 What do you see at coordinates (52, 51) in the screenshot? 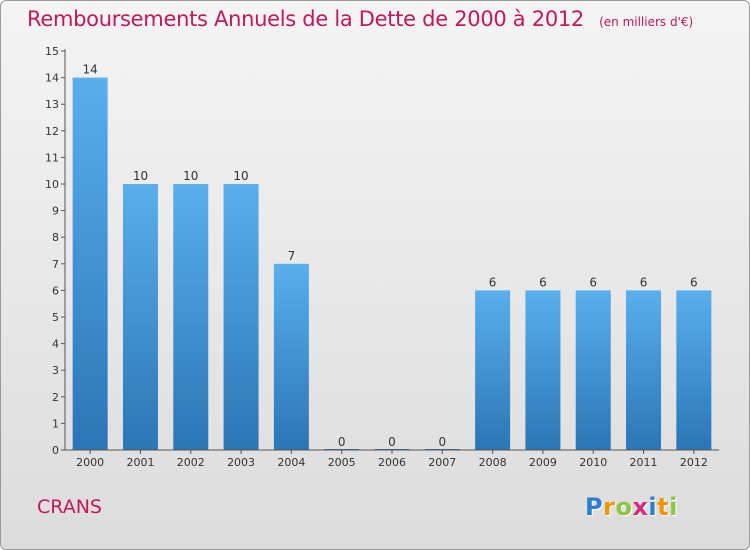
I see `y-tick-label: 15` at bounding box center [52, 51].